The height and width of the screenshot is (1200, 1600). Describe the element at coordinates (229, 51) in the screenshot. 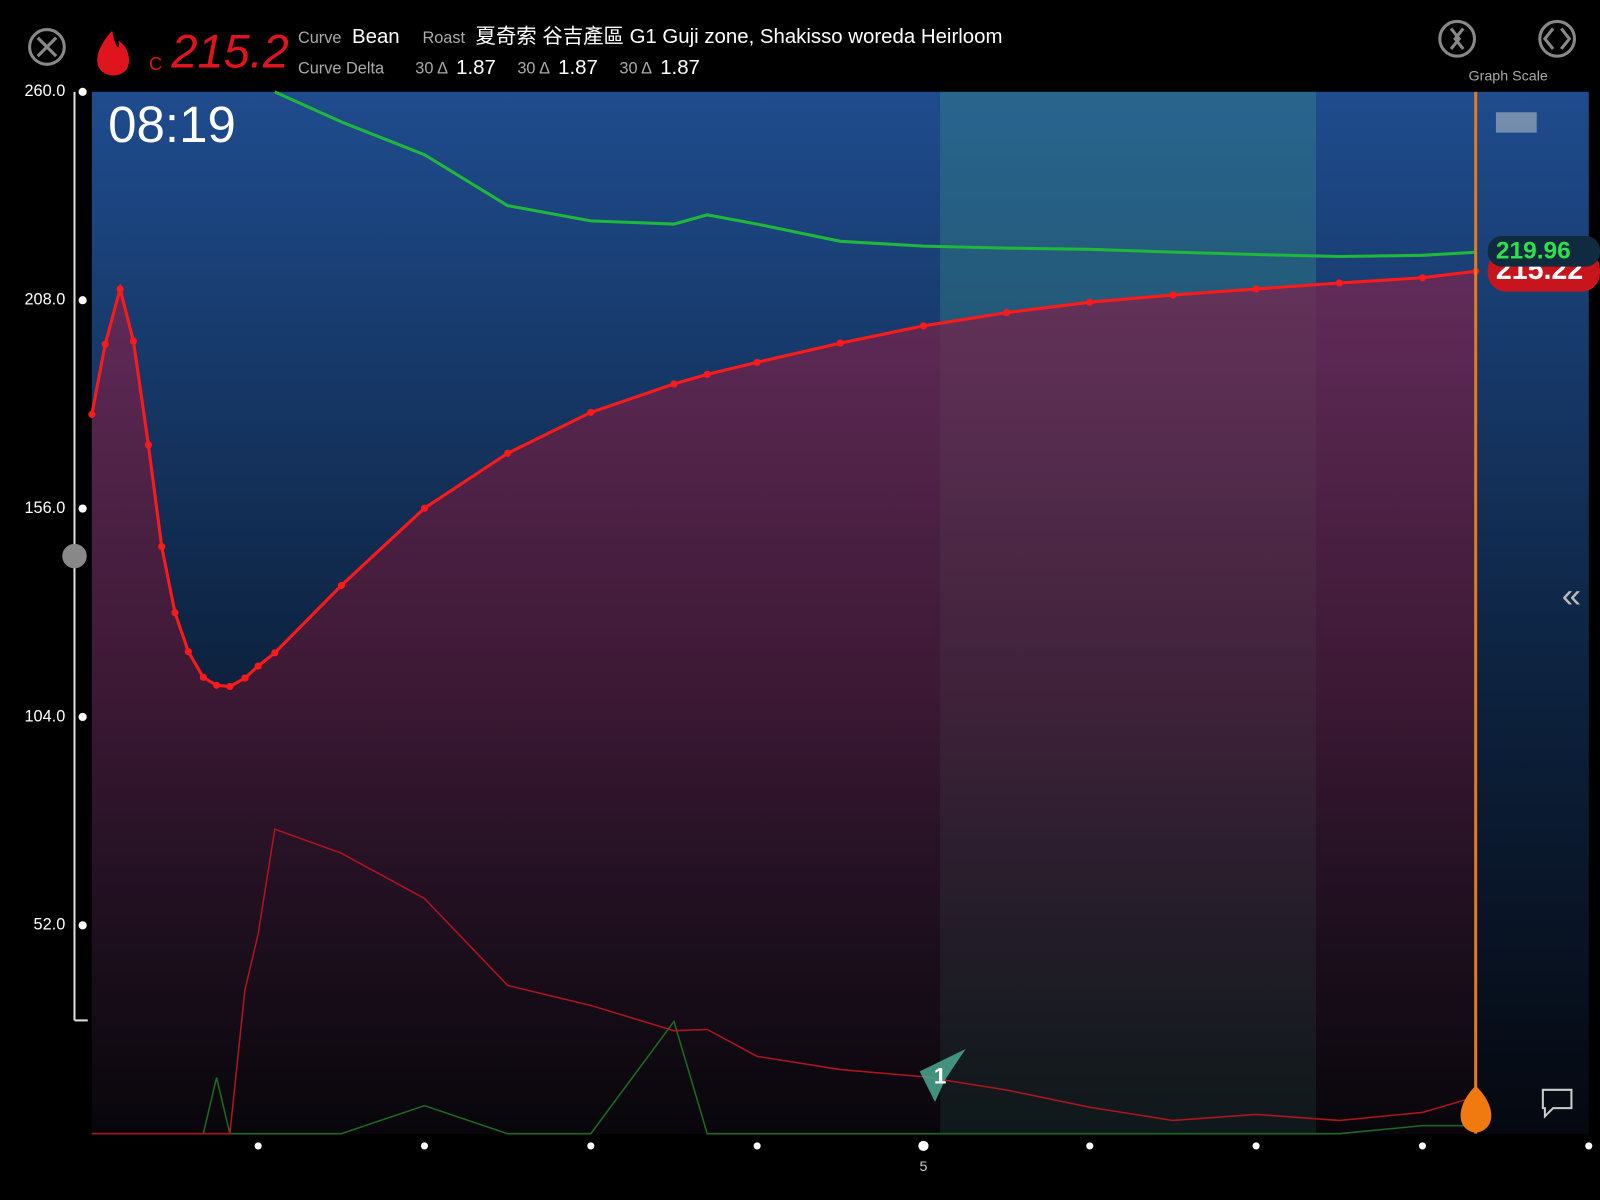

I see `temperature: 215.2` at that location.